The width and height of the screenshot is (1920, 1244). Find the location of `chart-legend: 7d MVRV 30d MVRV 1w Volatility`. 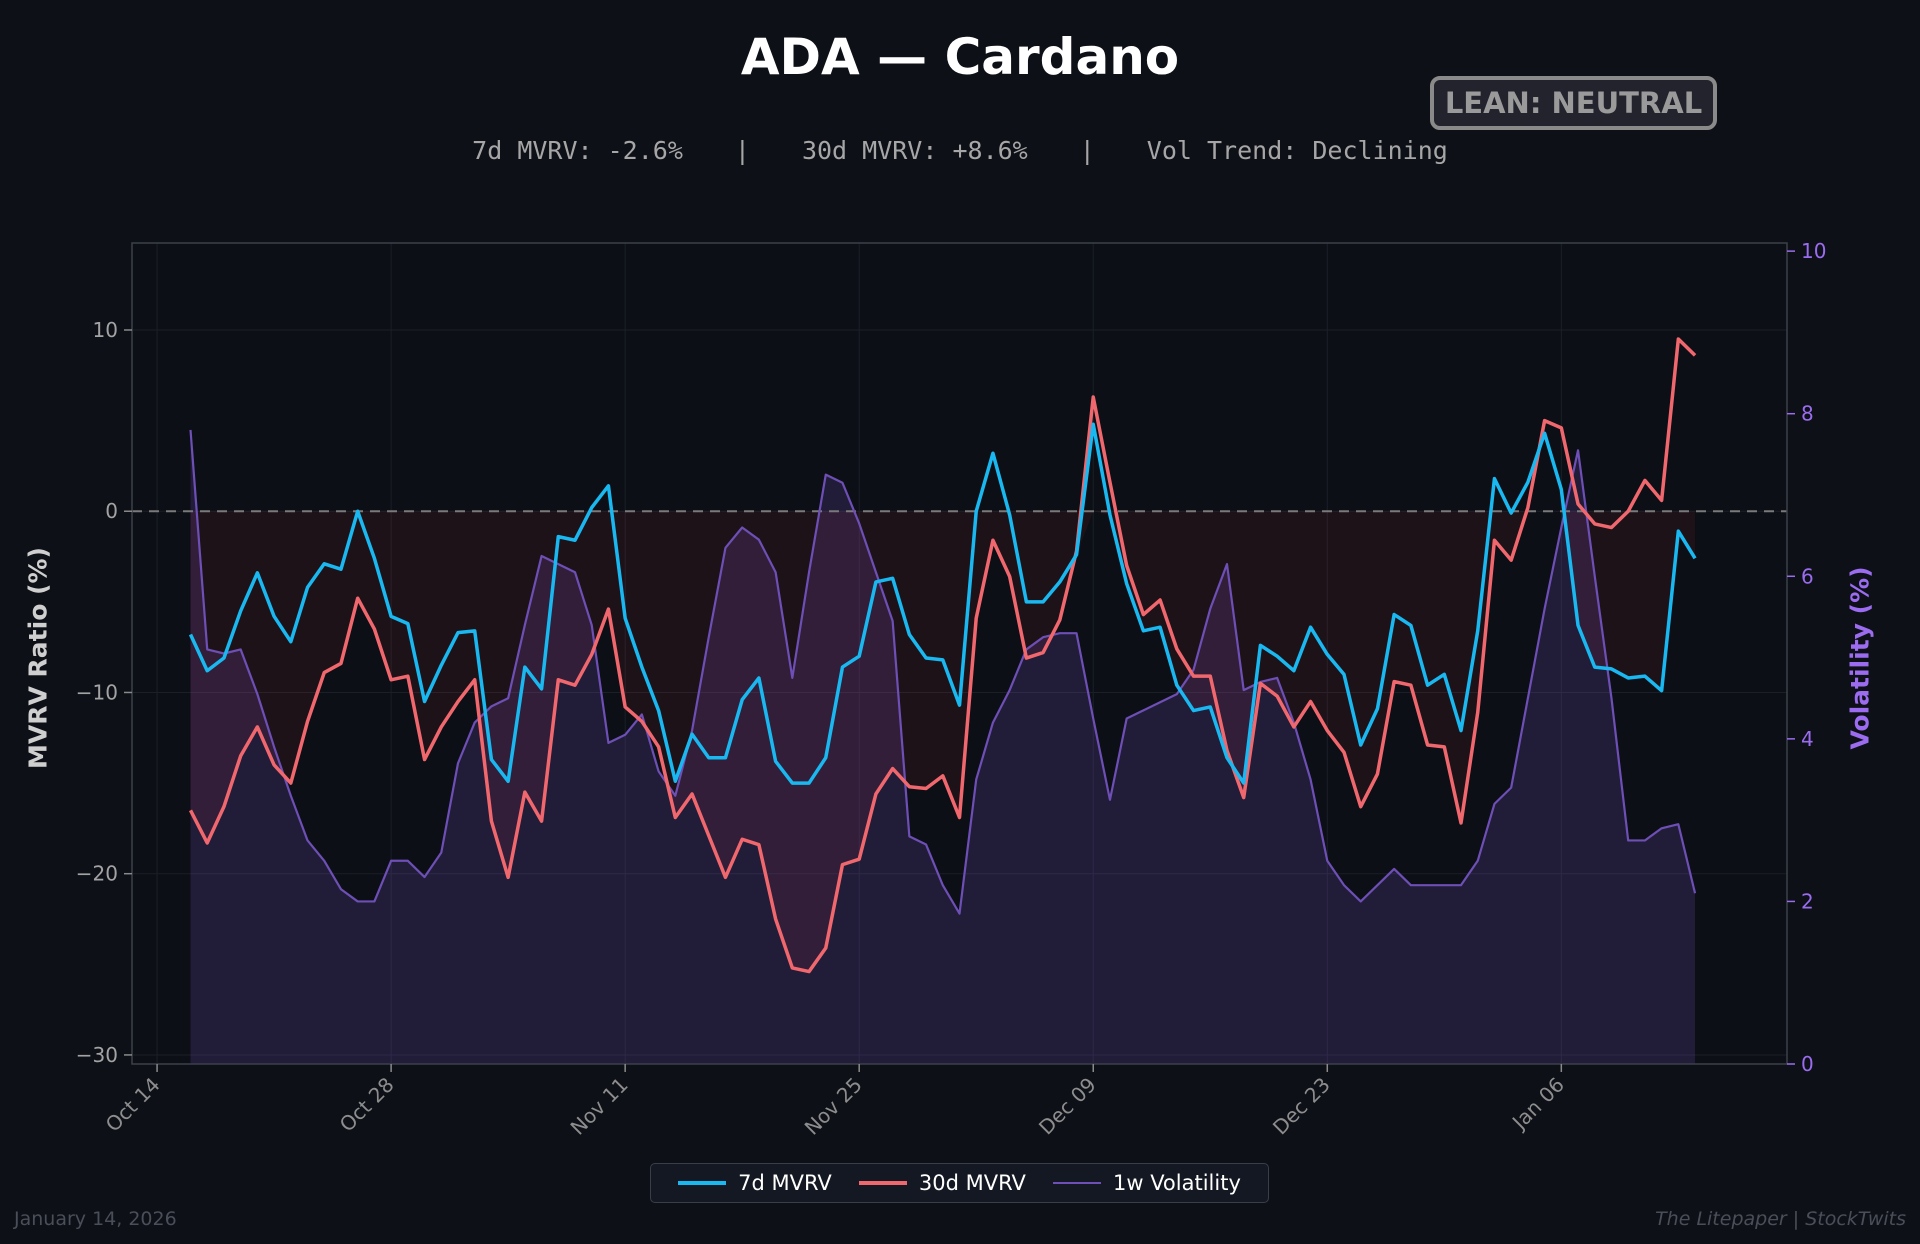

chart-legend: 7d MVRV 30d MVRV 1w Volatility is located at coordinates (959, 1183).